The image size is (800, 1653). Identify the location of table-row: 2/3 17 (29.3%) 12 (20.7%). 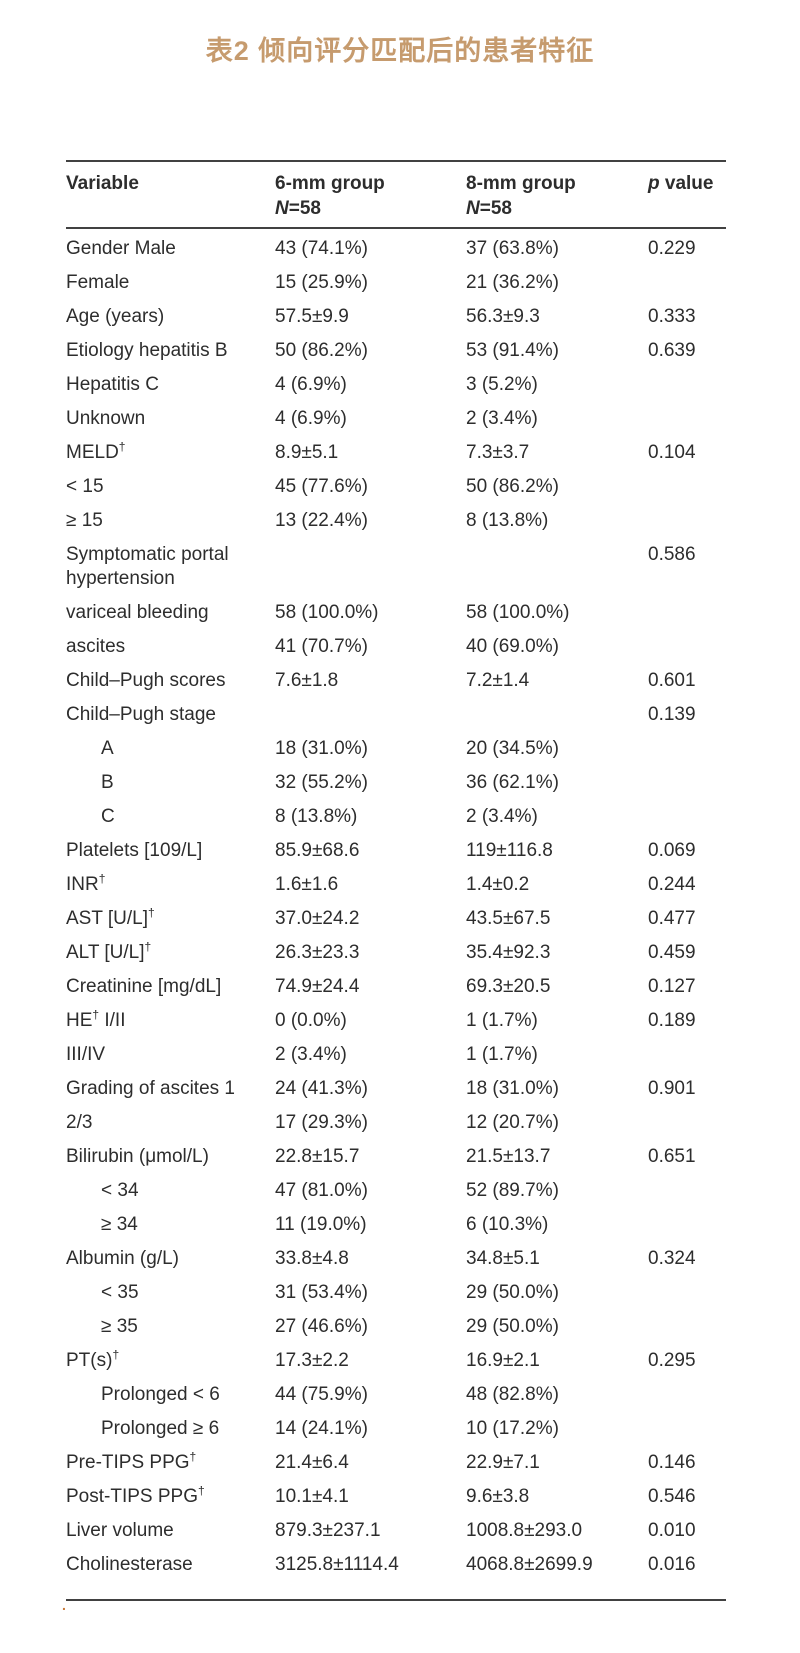
(396, 1123).